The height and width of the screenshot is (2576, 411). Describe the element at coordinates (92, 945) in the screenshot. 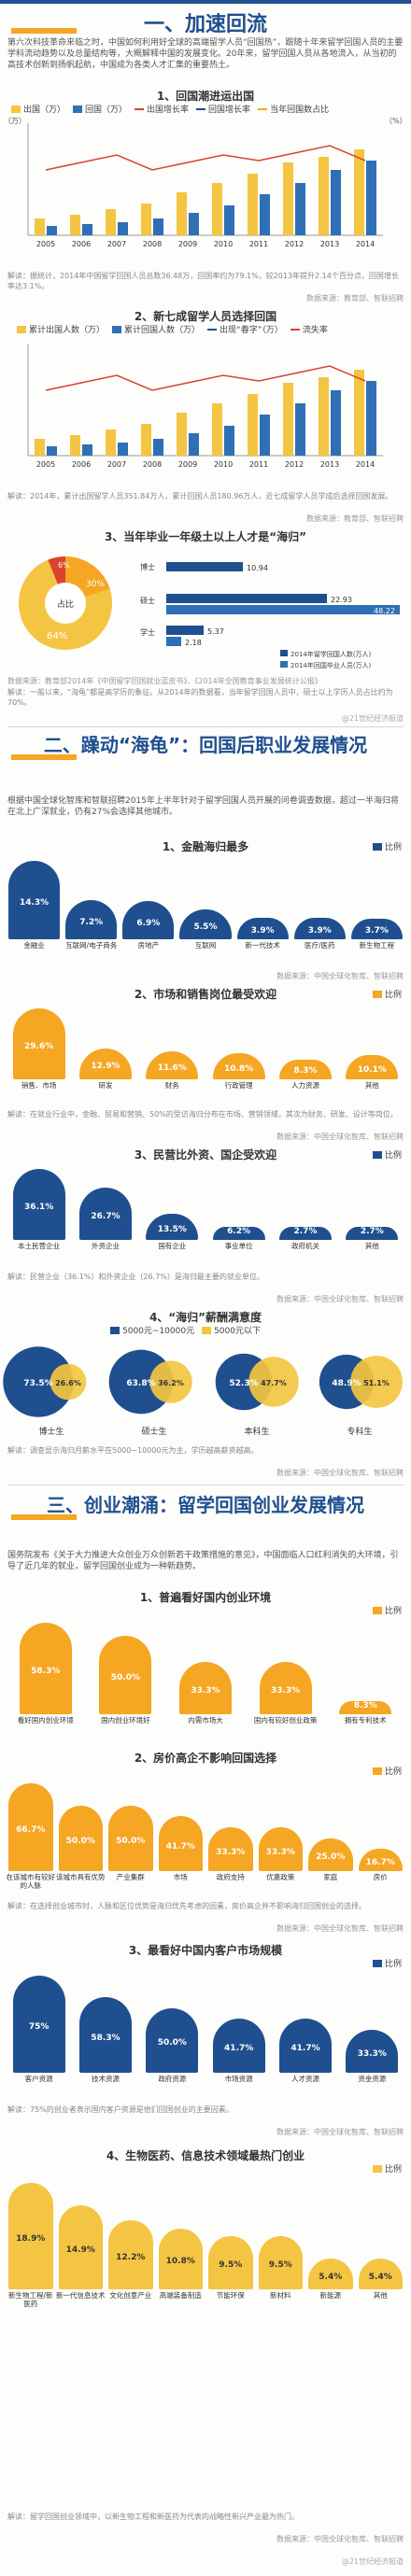

I see `dome-category-label: 互联网/电子商务` at that location.